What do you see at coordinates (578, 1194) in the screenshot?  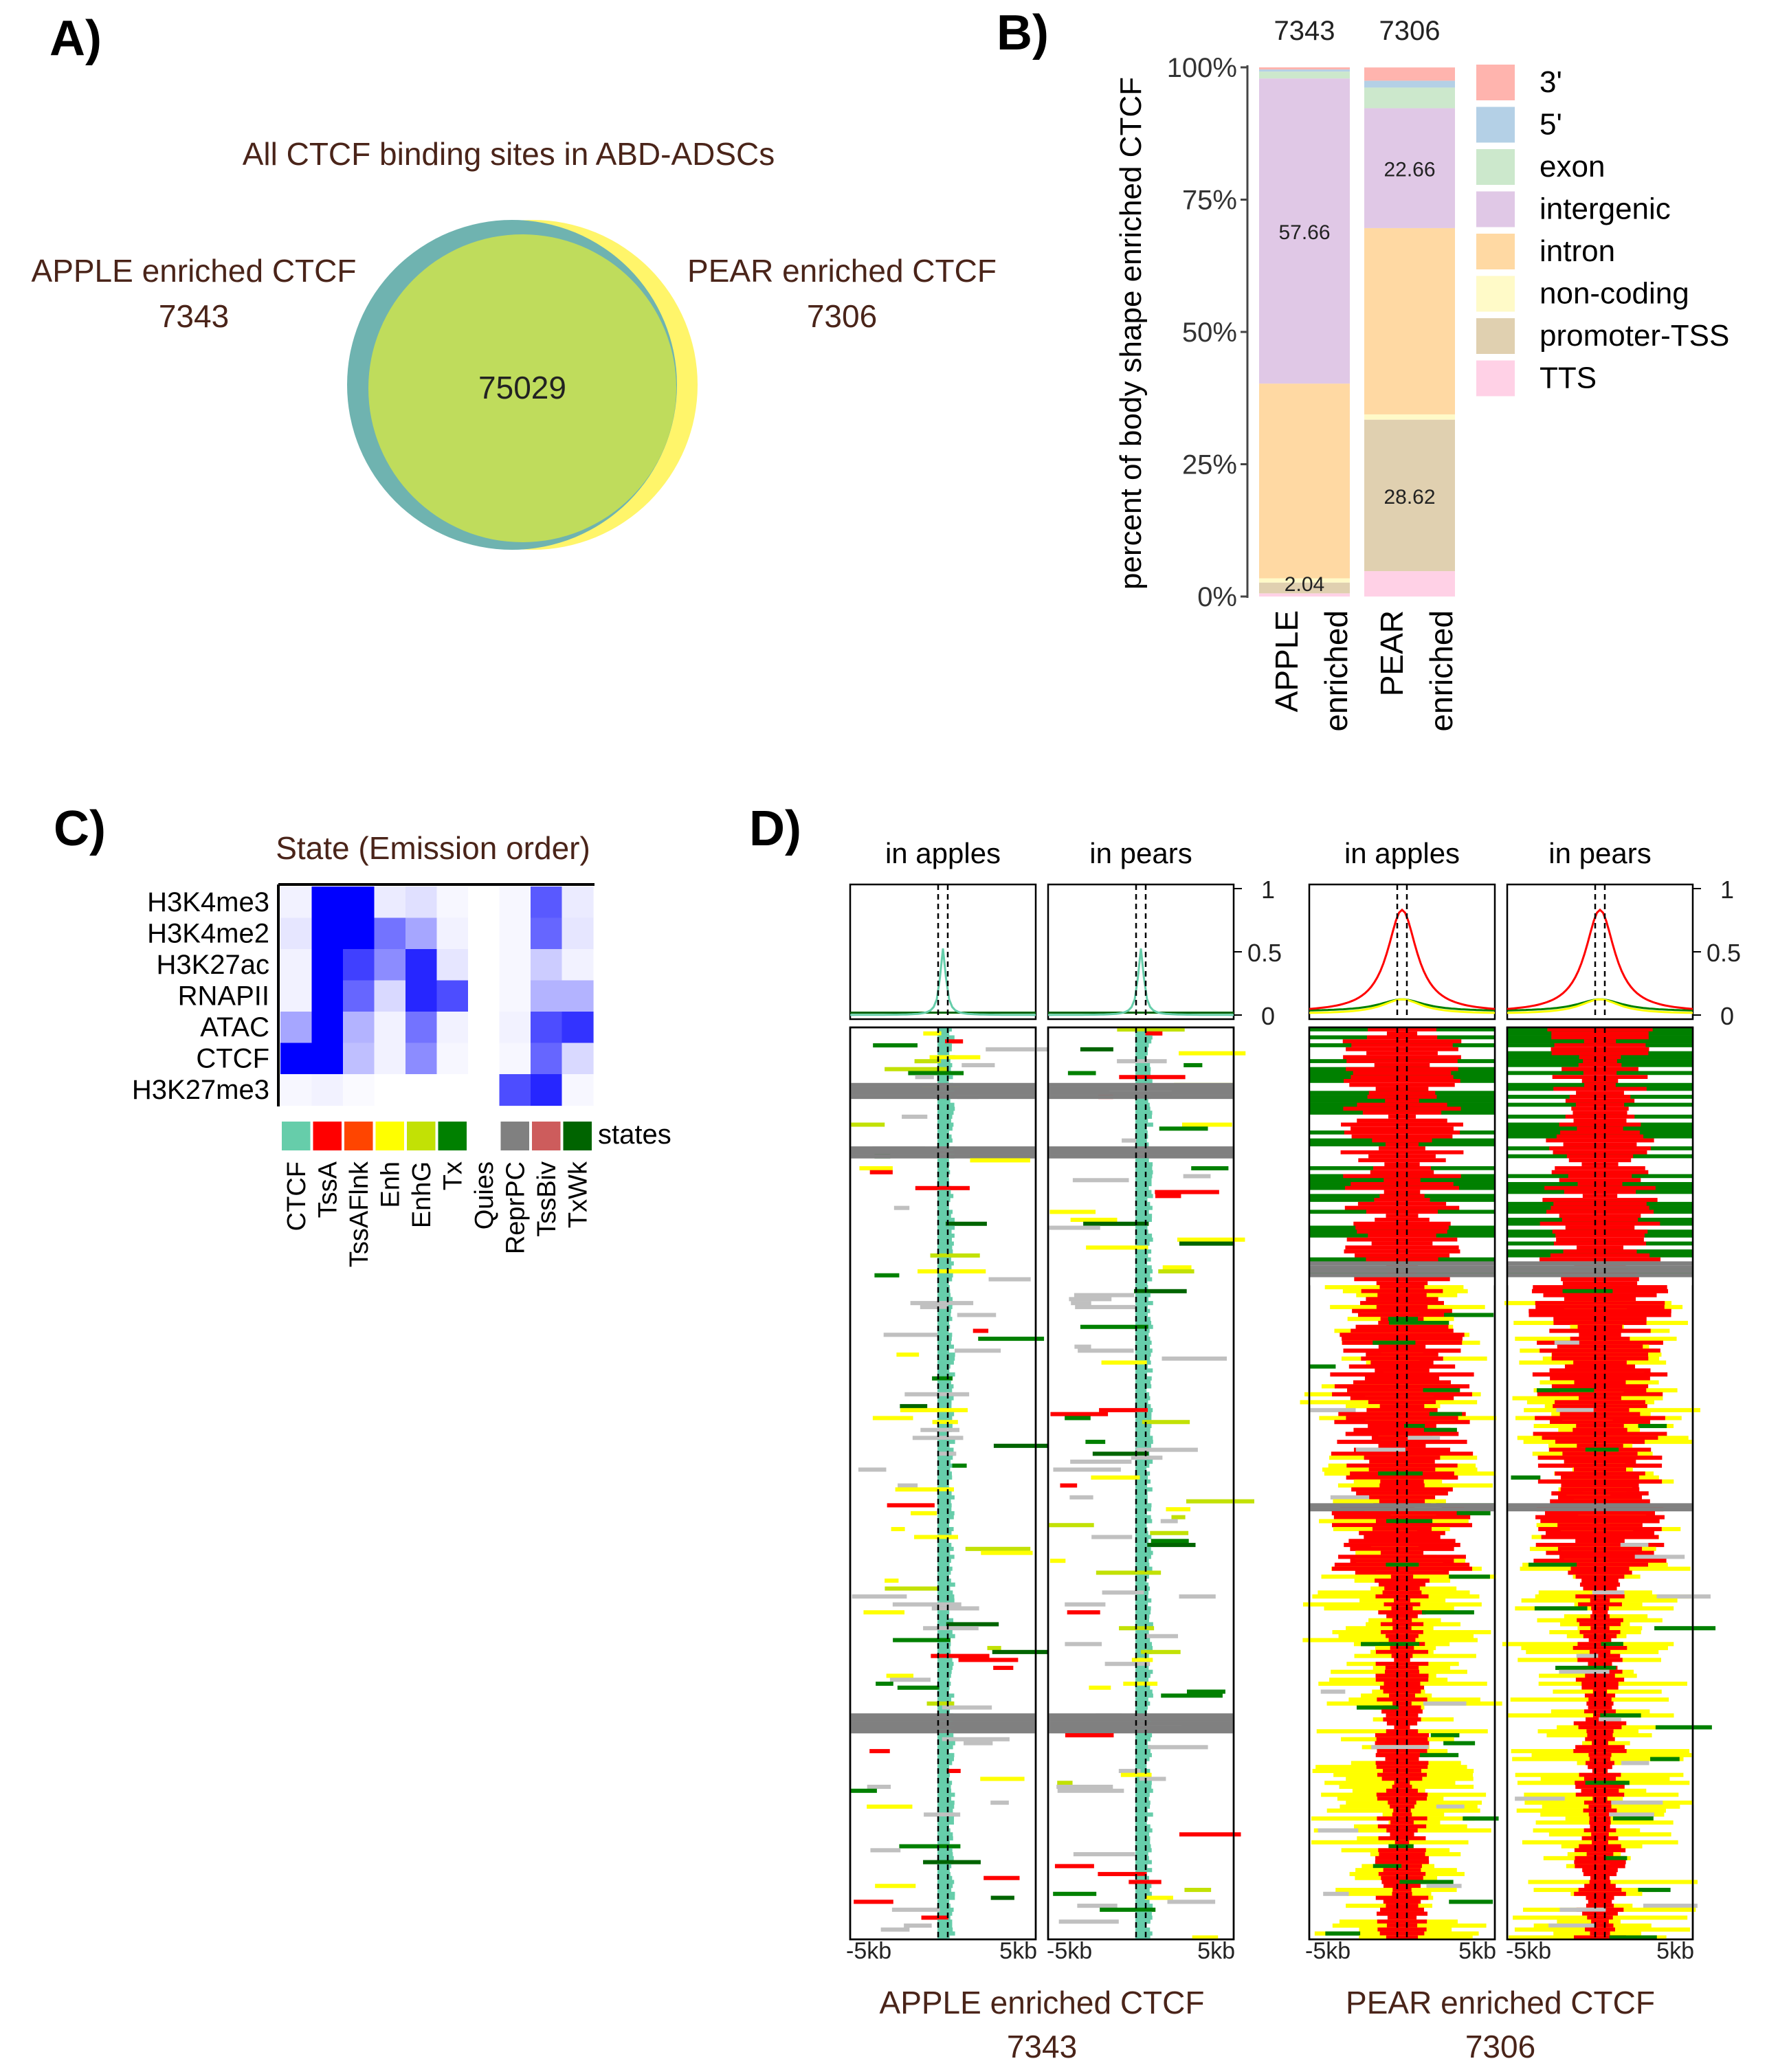 I see `heatmap-col-label: TxWk` at bounding box center [578, 1194].